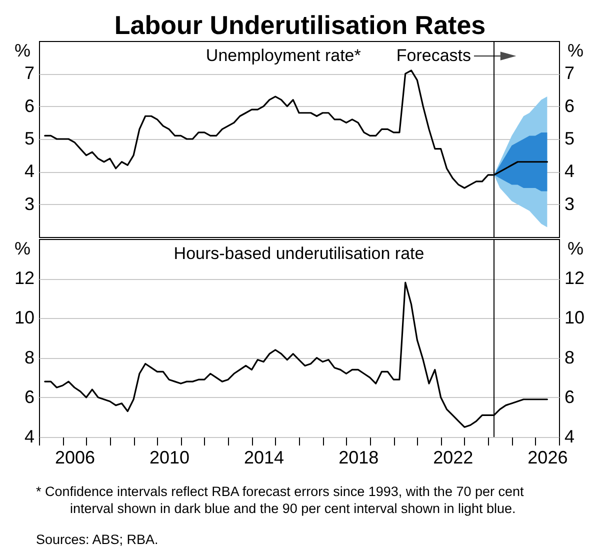  I want to click on x-tick-label: 2006, so click(74, 458).